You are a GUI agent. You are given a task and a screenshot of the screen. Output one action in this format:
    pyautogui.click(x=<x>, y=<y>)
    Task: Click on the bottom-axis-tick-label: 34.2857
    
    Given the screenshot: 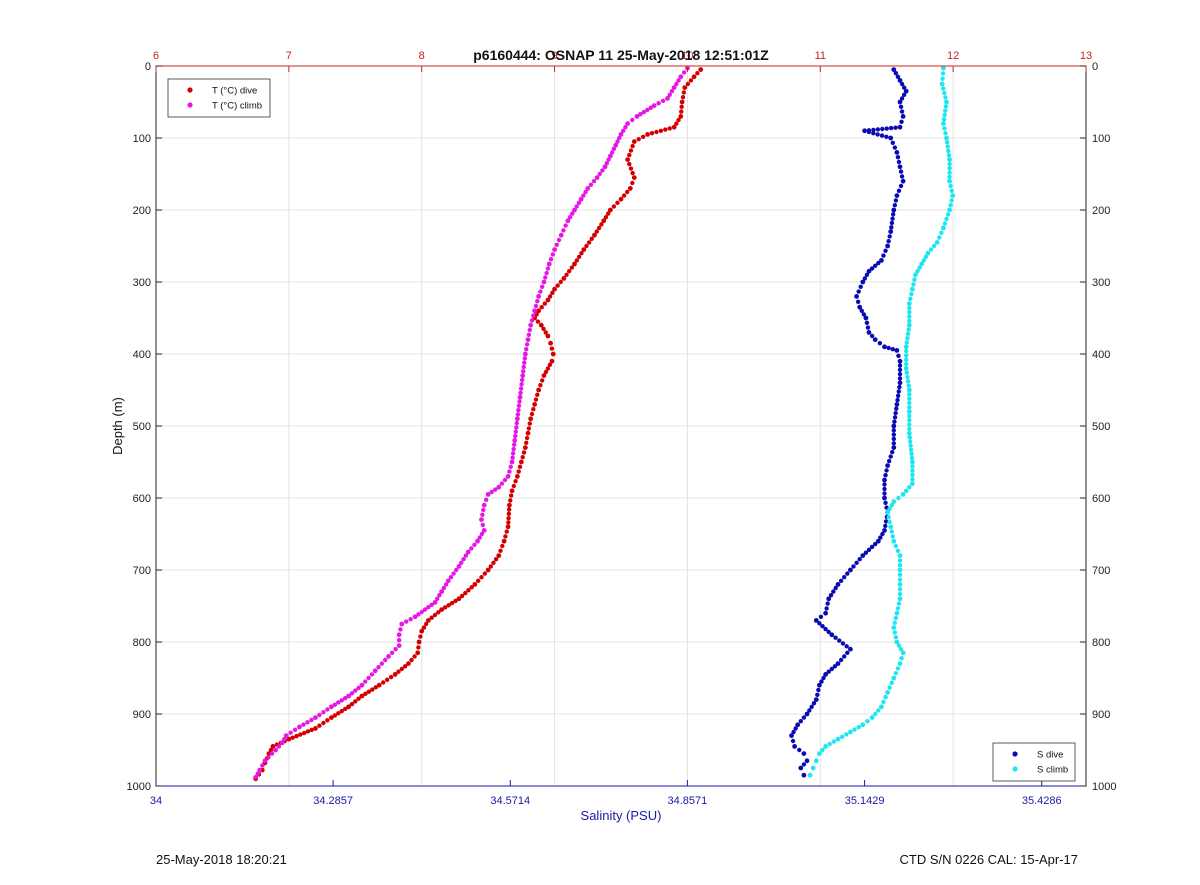 What is the action you would take?
    pyautogui.click(x=333, y=801)
    